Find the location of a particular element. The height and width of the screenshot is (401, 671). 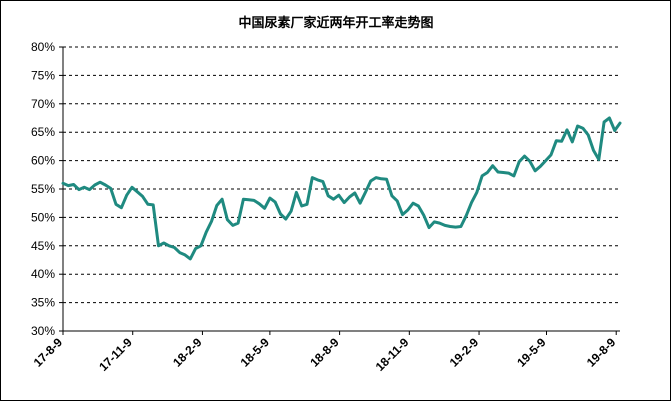

y-tick-label: 70% is located at coordinates (43, 104).